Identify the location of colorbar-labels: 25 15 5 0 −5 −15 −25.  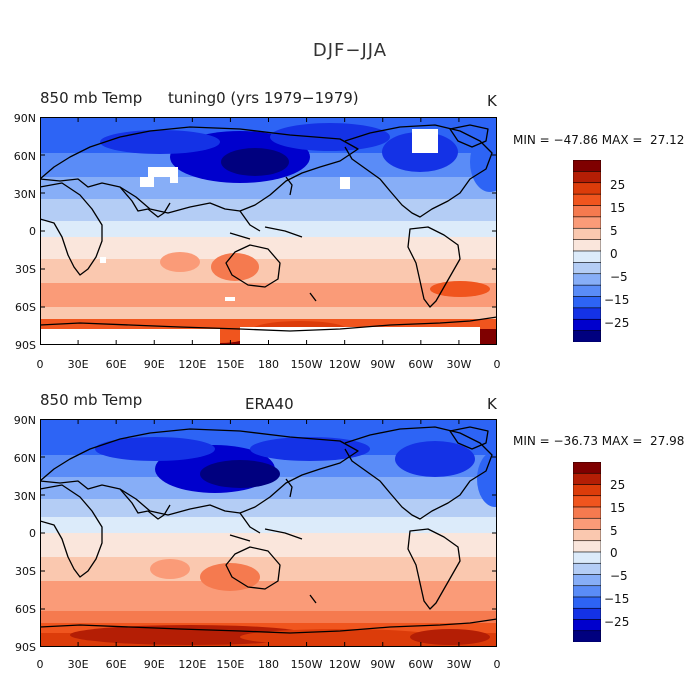
(627, 553).